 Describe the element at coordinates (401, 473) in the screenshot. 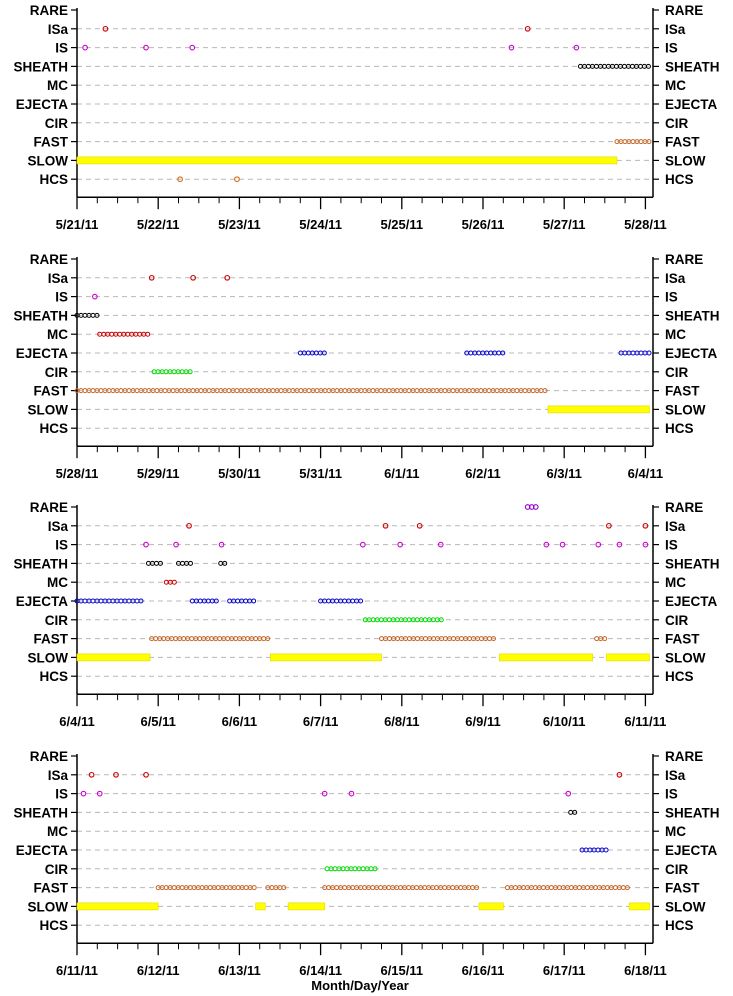

I see `x-tick-label: 6/1/11` at that location.